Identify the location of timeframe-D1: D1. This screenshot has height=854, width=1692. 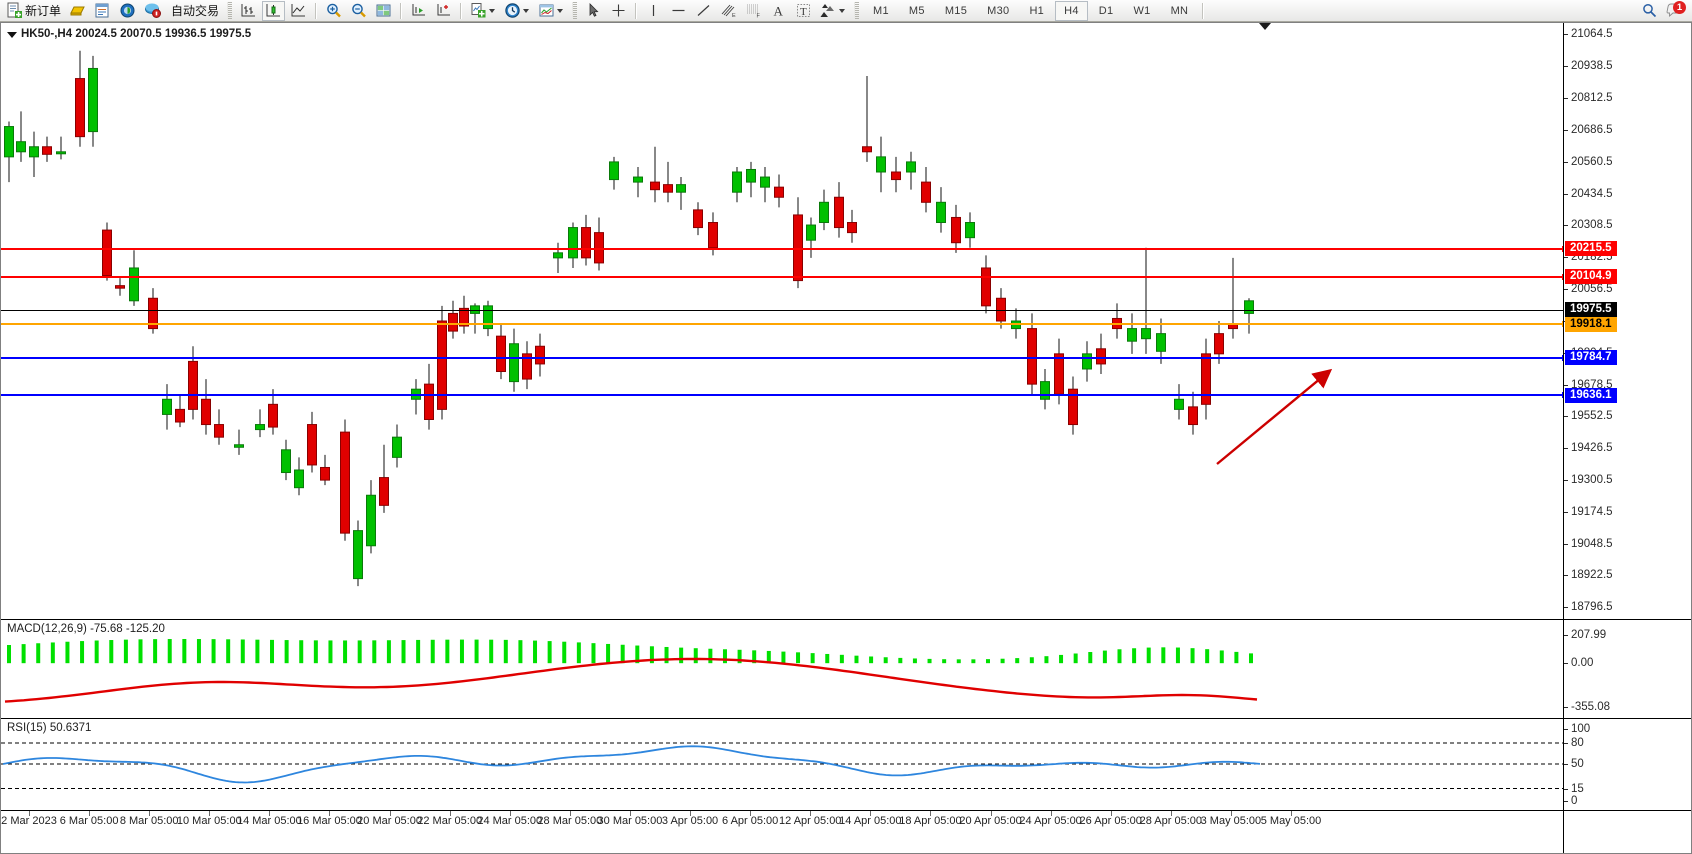
(1106, 11).